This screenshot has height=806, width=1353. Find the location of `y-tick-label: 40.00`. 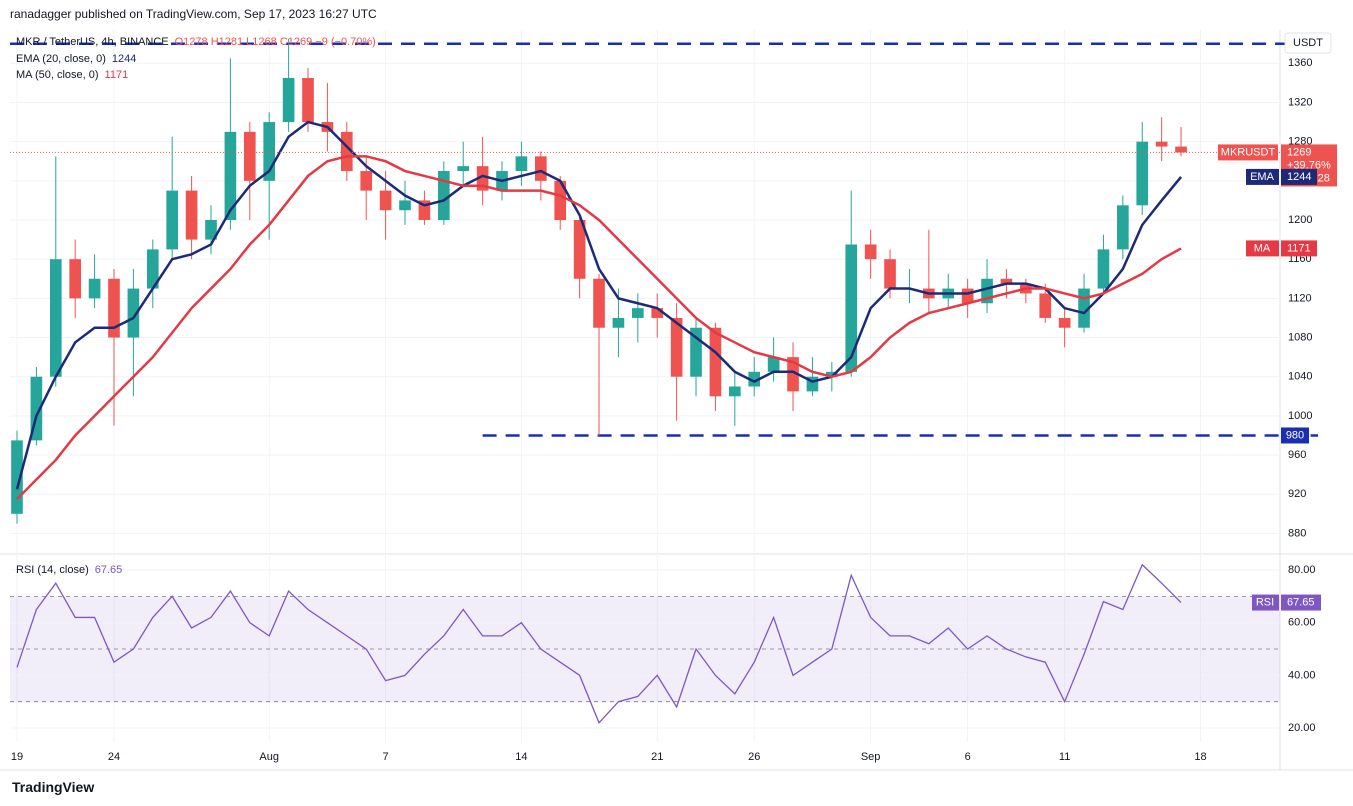

y-tick-label: 40.00 is located at coordinates (1302, 675).